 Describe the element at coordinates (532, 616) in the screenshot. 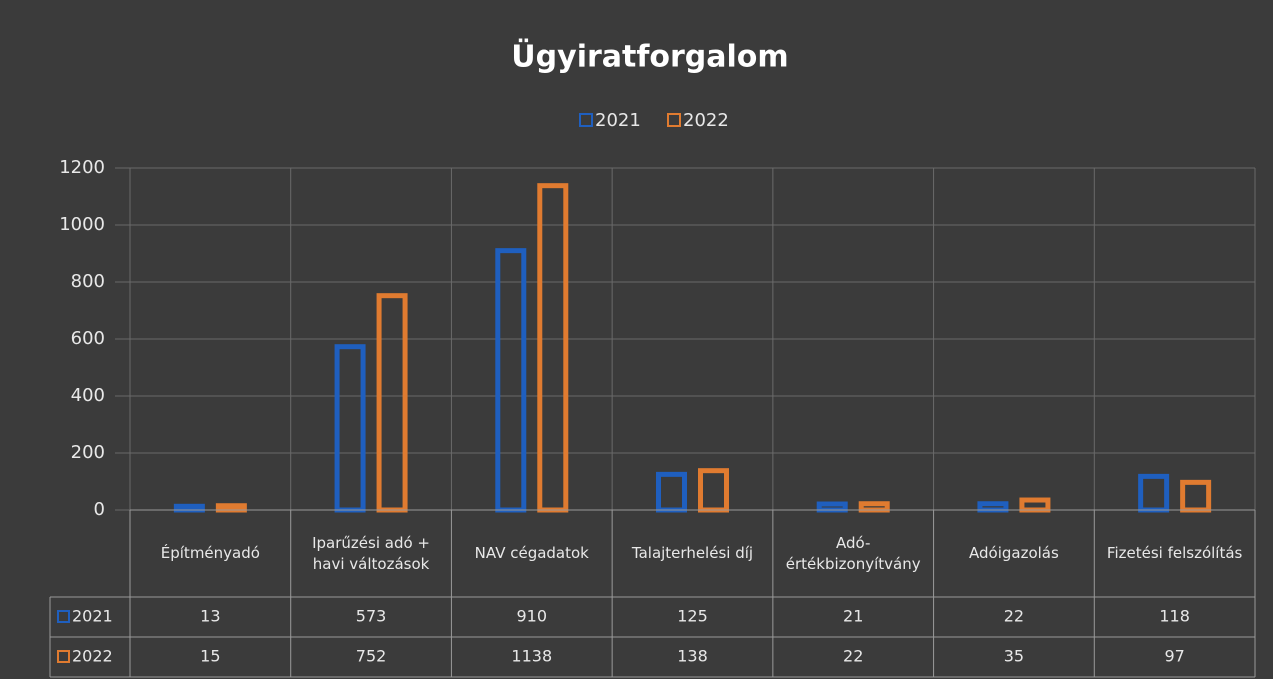

I see `data-table-value: 910` at that location.